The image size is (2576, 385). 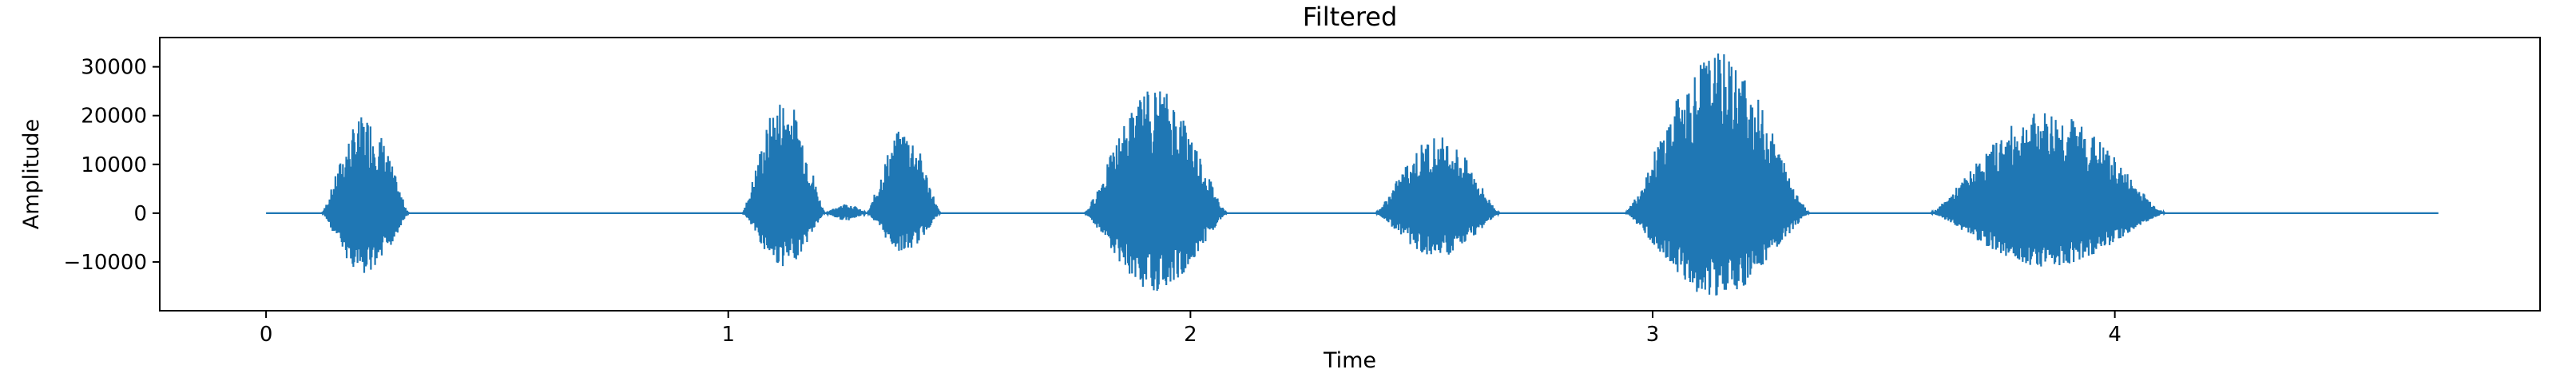 What do you see at coordinates (1350, 17) in the screenshot?
I see `chart-title: Filtered` at bounding box center [1350, 17].